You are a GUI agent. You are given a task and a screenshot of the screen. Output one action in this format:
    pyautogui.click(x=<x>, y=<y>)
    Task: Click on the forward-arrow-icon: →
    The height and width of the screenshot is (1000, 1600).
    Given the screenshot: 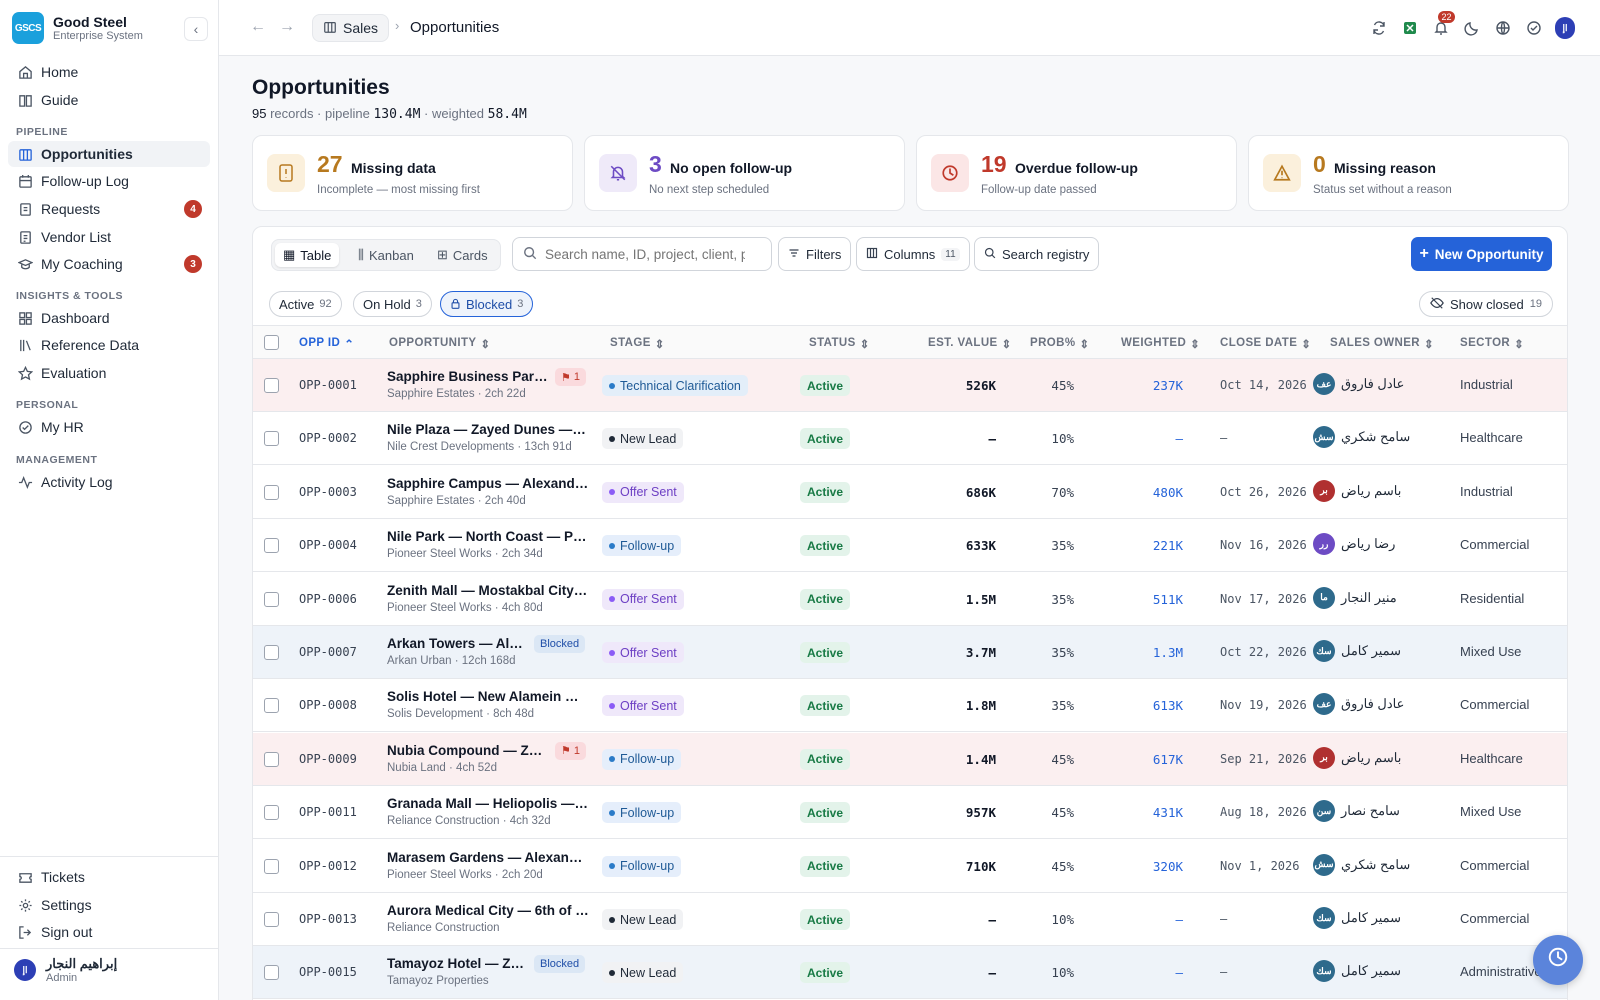 What is the action you would take?
    pyautogui.click(x=287, y=26)
    